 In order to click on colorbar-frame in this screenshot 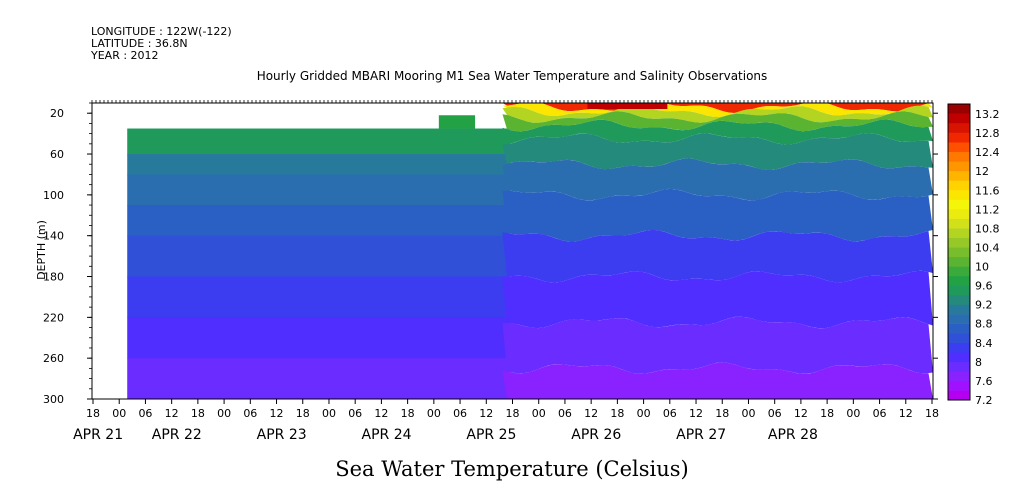, I will do `click(959, 252)`.